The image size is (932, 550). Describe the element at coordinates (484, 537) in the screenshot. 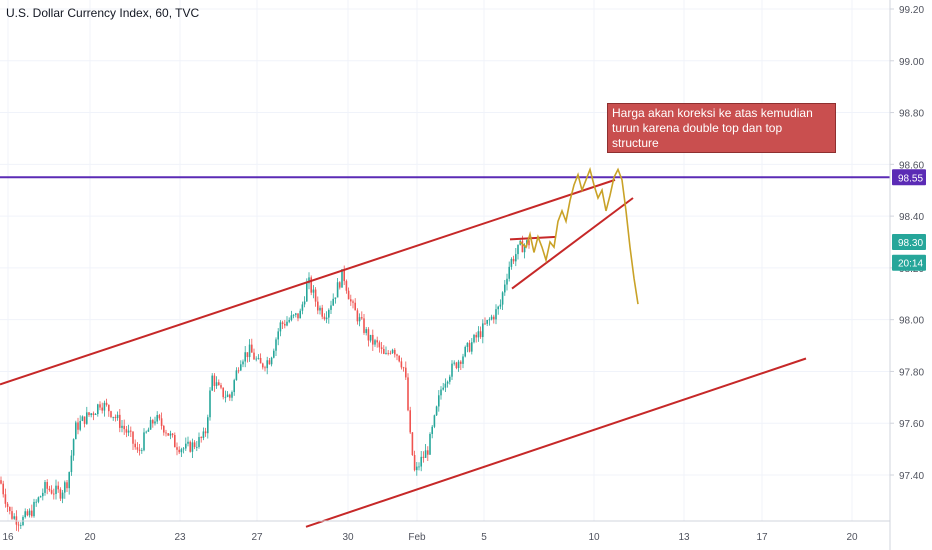

I see `x-tick-label: 5` at that location.